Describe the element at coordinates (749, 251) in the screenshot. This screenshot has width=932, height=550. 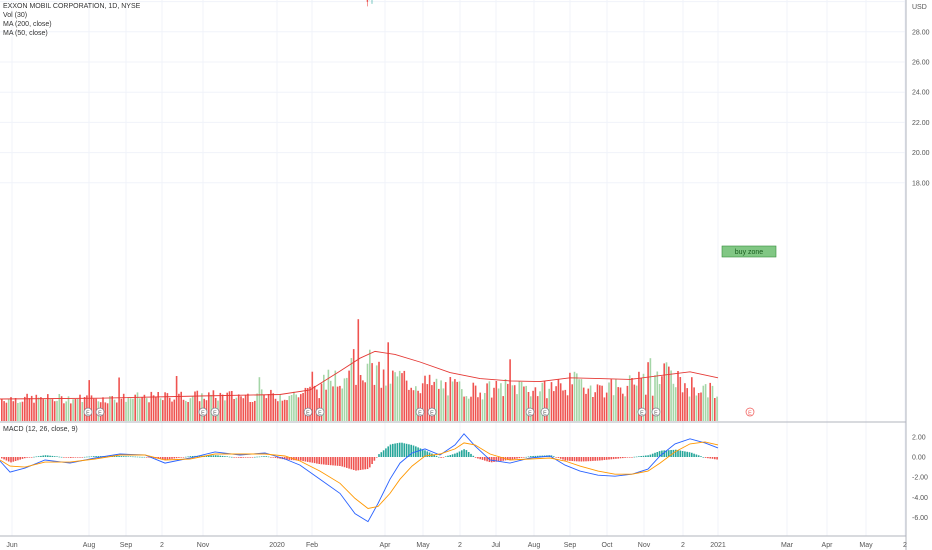
I see `buy-zone-annotation: buy zone` at that location.